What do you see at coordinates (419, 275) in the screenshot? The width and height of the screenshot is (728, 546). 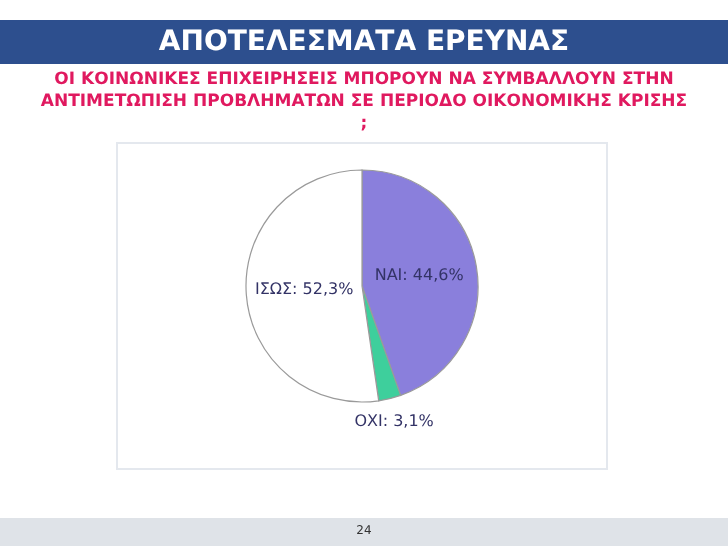 I see `slice-label: ΝΑΙ: 44,6%` at bounding box center [419, 275].